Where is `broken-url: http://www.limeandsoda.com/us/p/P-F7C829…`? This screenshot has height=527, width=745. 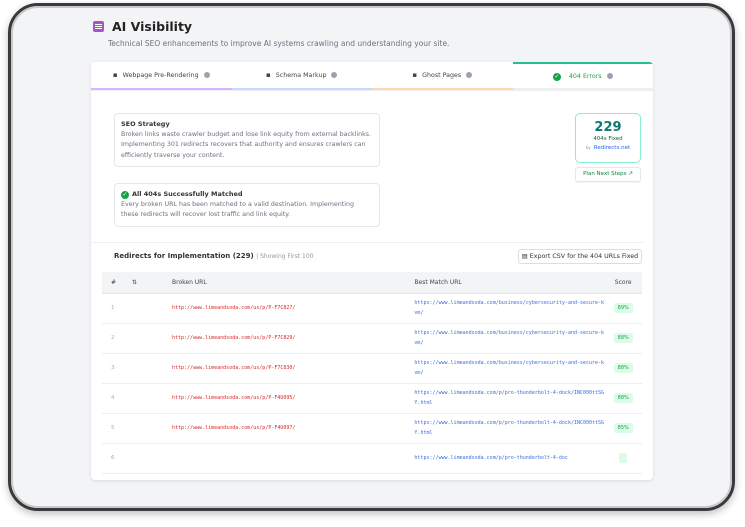 broken-url: http://www.limeandsoda.com/us/p/P-F7C829… is located at coordinates (293, 338).